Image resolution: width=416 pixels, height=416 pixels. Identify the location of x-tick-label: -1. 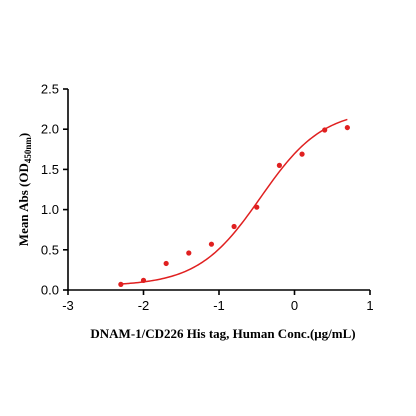
(219, 305).